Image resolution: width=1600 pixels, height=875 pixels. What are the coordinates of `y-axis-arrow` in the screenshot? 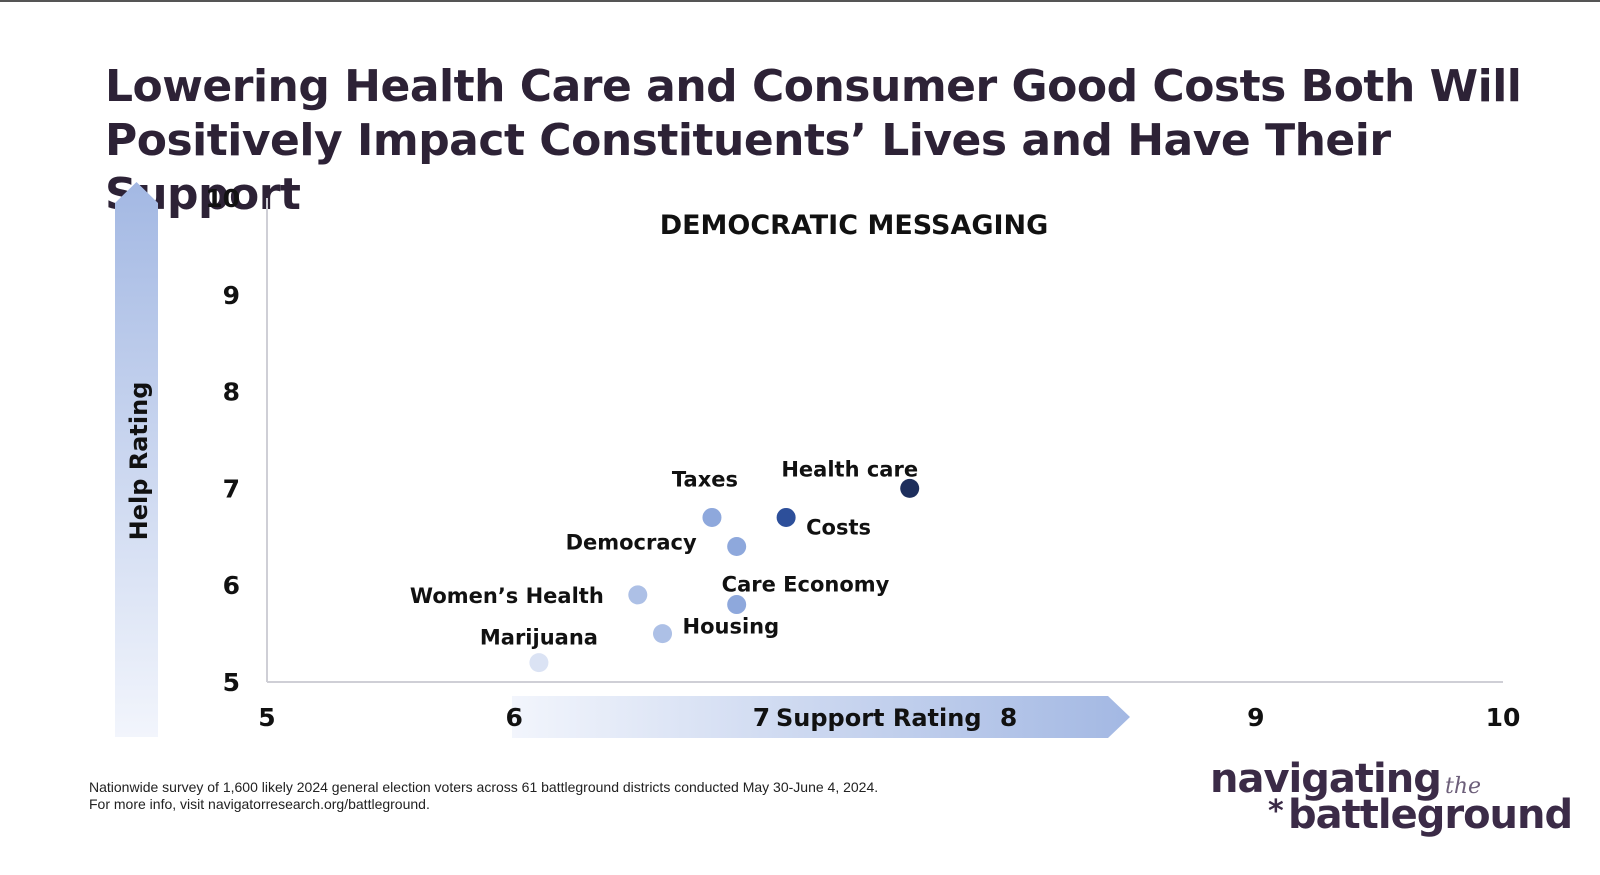 It's located at (136, 459).